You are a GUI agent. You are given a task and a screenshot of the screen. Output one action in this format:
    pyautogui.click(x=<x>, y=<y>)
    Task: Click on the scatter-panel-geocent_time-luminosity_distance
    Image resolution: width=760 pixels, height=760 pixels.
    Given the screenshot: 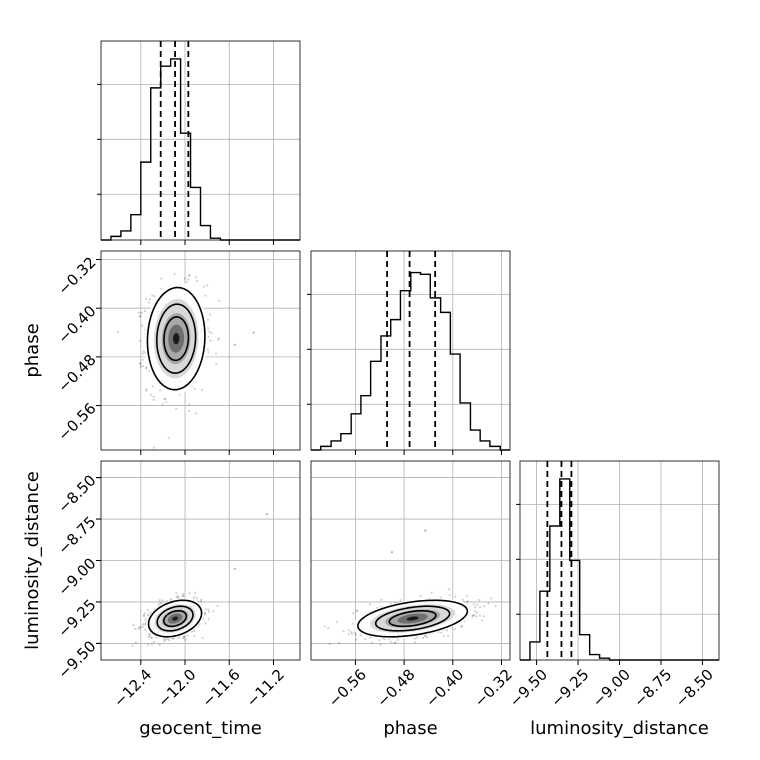 What is the action you would take?
    pyautogui.click(x=199, y=579)
    